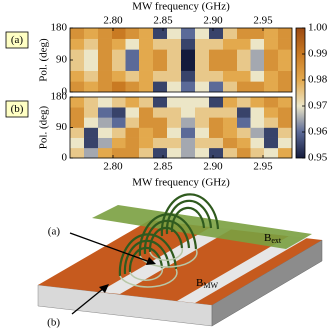  What do you see at coordinates (242, 269) in the screenshot?
I see `gray-lane` at bounding box center [242, 269].